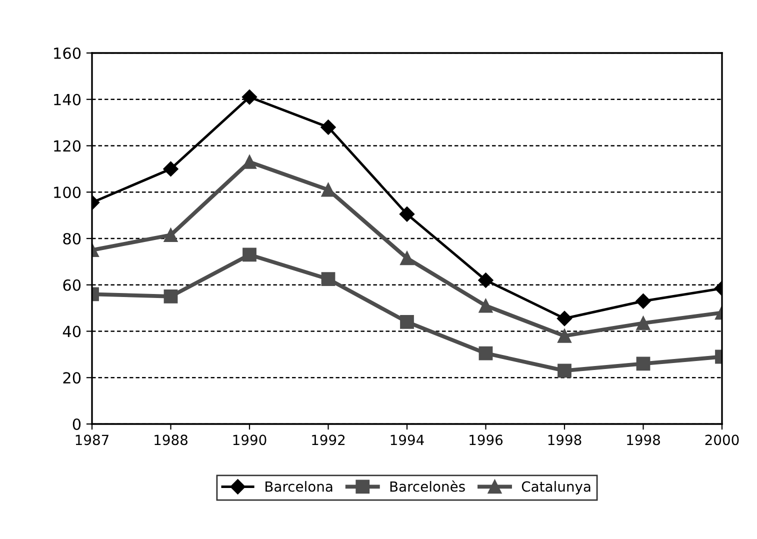  What do you see at coordinates (407, 440) in the screenshot?
I see `x-tick-label: 1994` at bounding box center [407, 440].